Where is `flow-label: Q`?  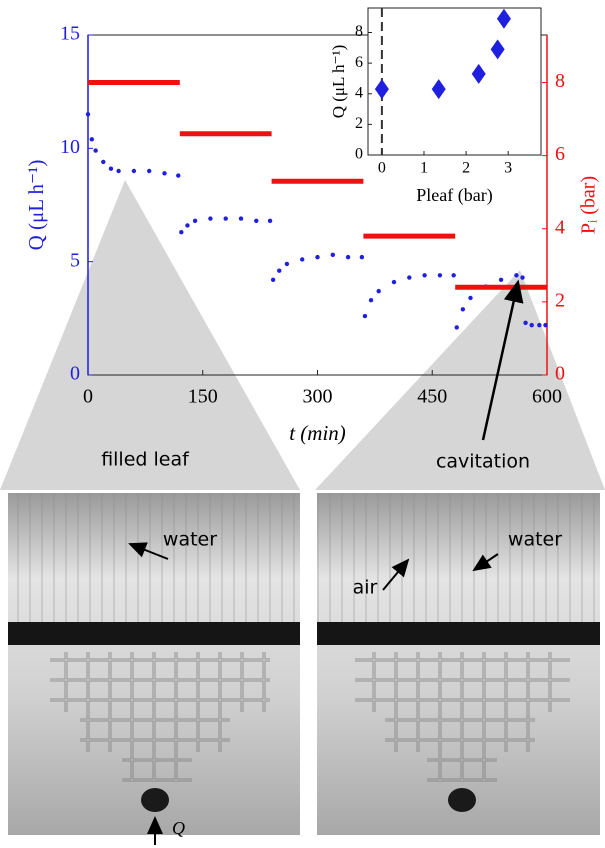
flow-label: Q is located at coordinates (178, 828).